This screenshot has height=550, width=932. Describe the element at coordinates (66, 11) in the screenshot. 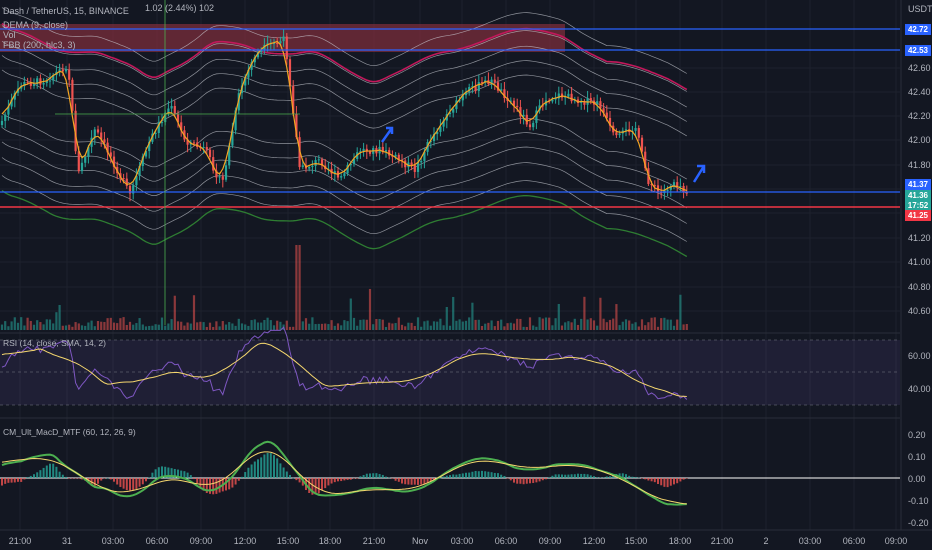

I see `symbol-title: Dash / TetherUS, 15, BINANCE` at that location.